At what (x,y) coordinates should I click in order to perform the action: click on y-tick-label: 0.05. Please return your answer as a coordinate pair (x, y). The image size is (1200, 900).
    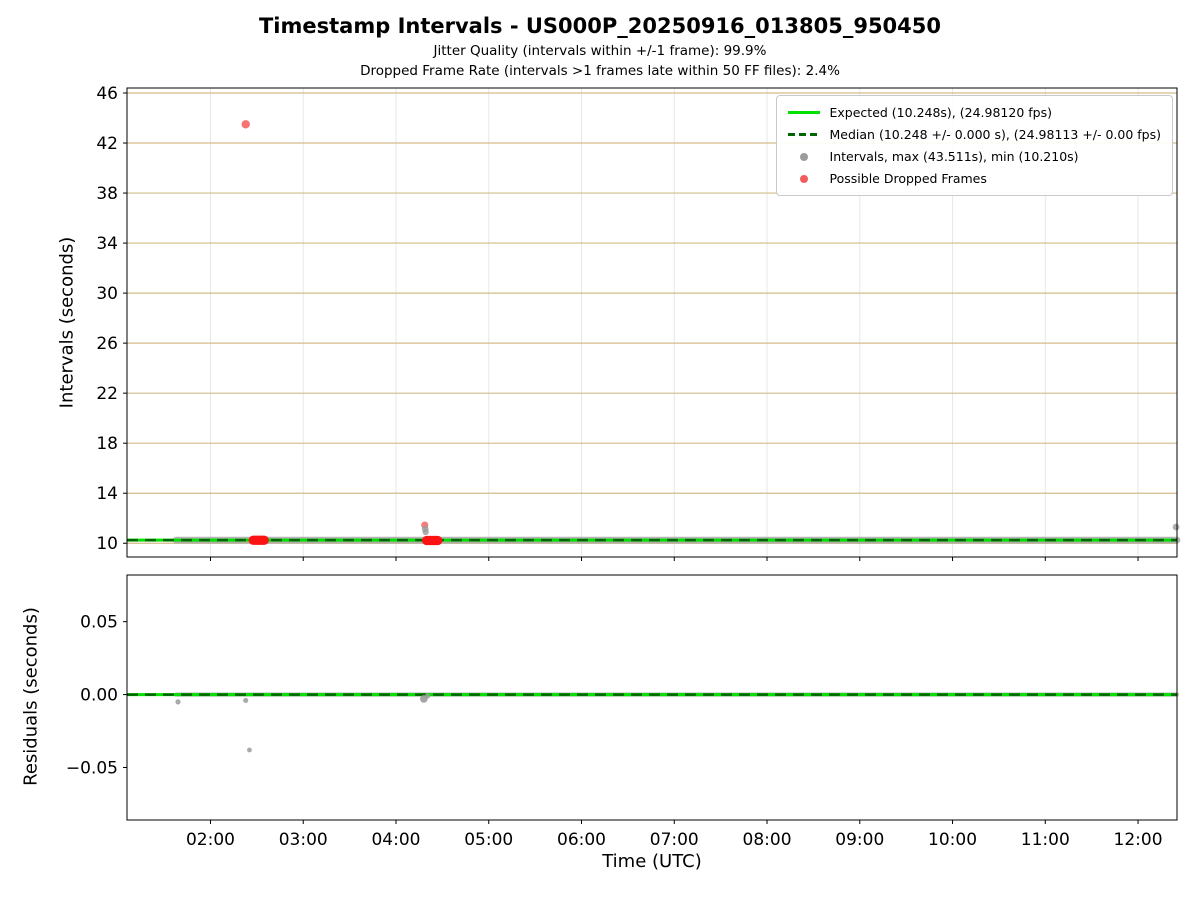
    Looking at the image, I should click on (99, 623).